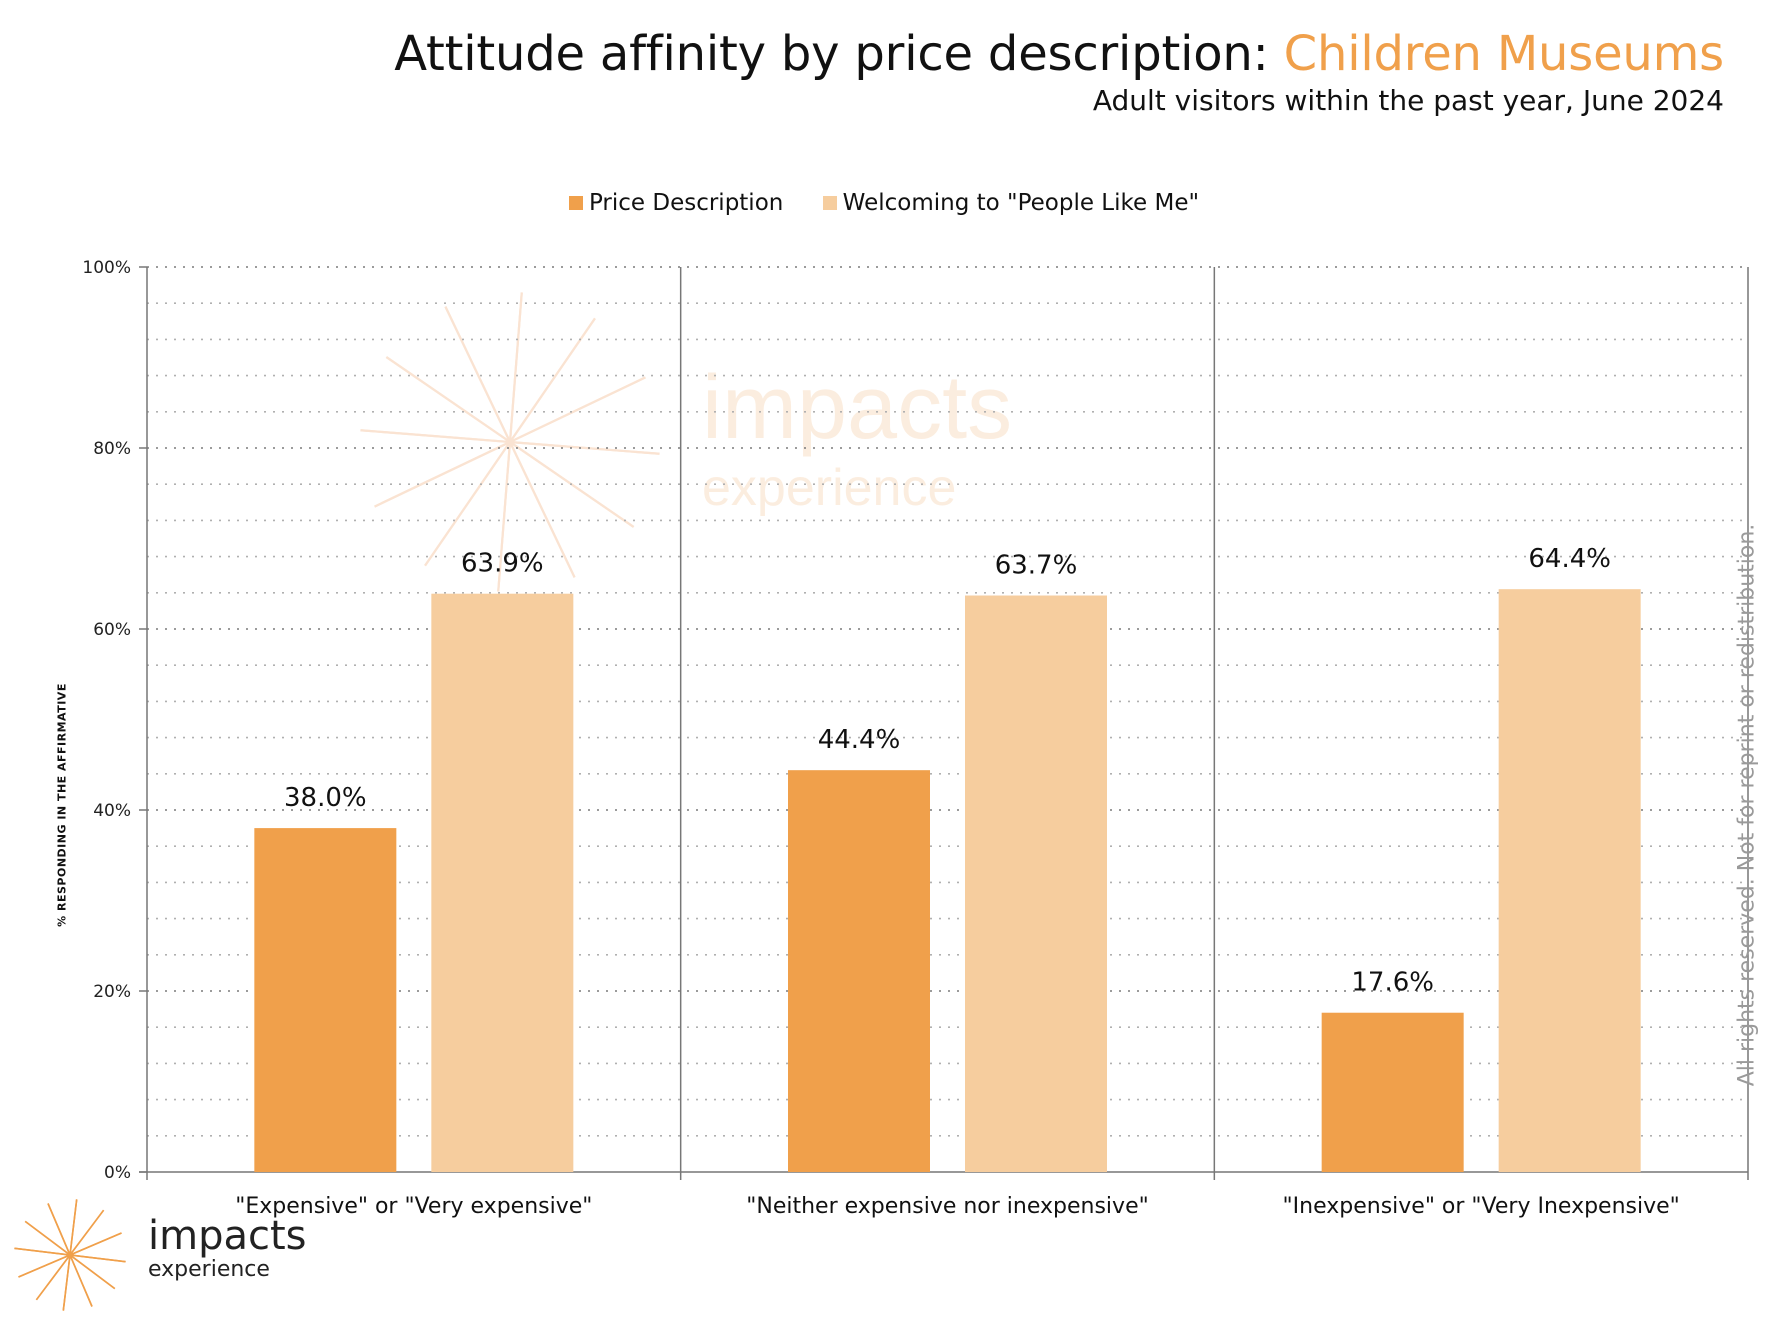 This screenshot has height=1318, width=1768. What do you see at coordinates (209, 1269) in the screenshot?
I see `logo-text-experience: experience` at bounding box center [209, 1269].